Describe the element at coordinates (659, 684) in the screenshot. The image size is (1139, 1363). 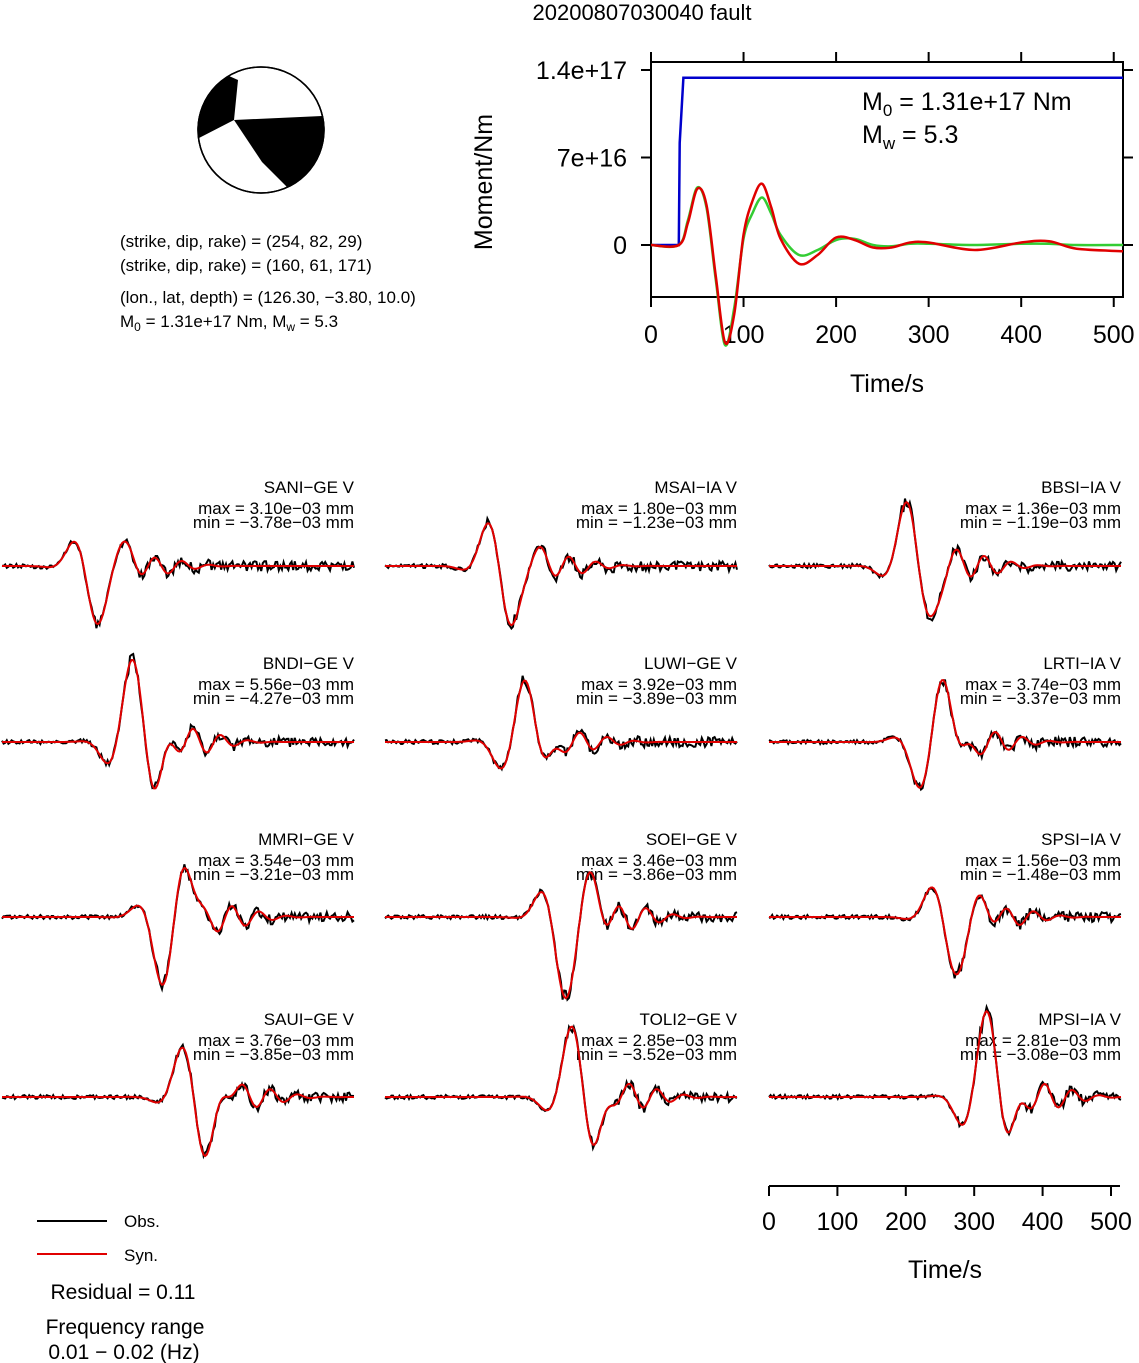
I see `station-max: max = 3.92e−03 mm` at that location.